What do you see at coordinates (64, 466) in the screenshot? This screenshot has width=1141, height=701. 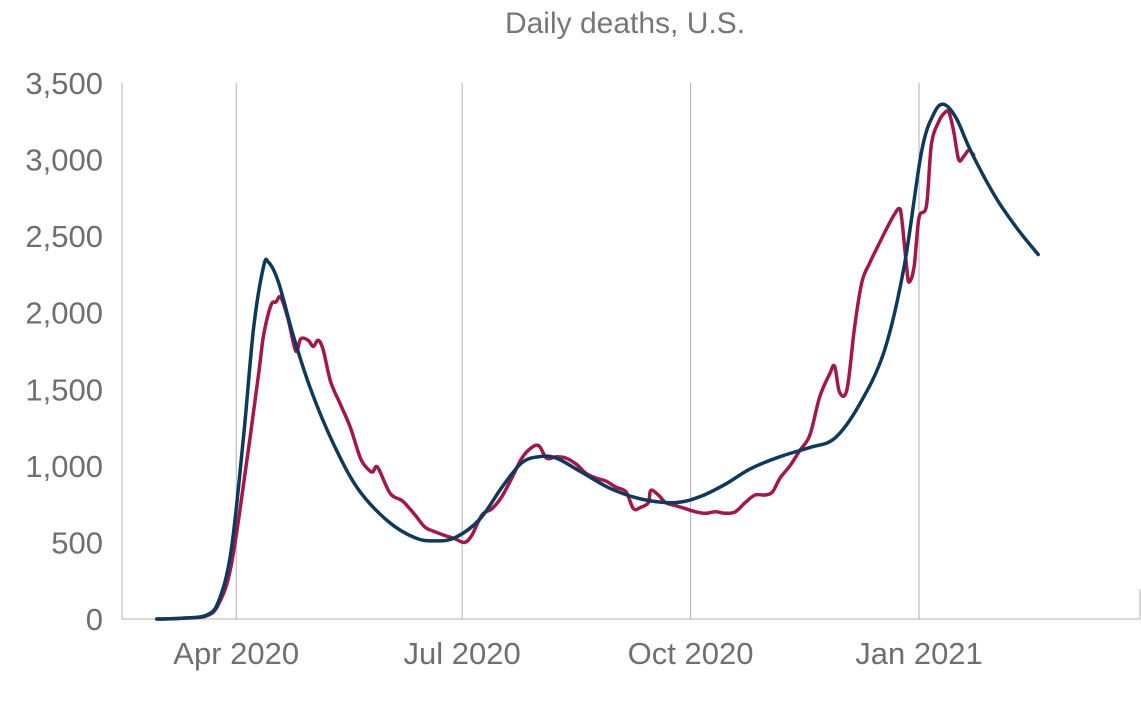 I see `y-tick-label: 1,000` at bounding box center [64, 466].